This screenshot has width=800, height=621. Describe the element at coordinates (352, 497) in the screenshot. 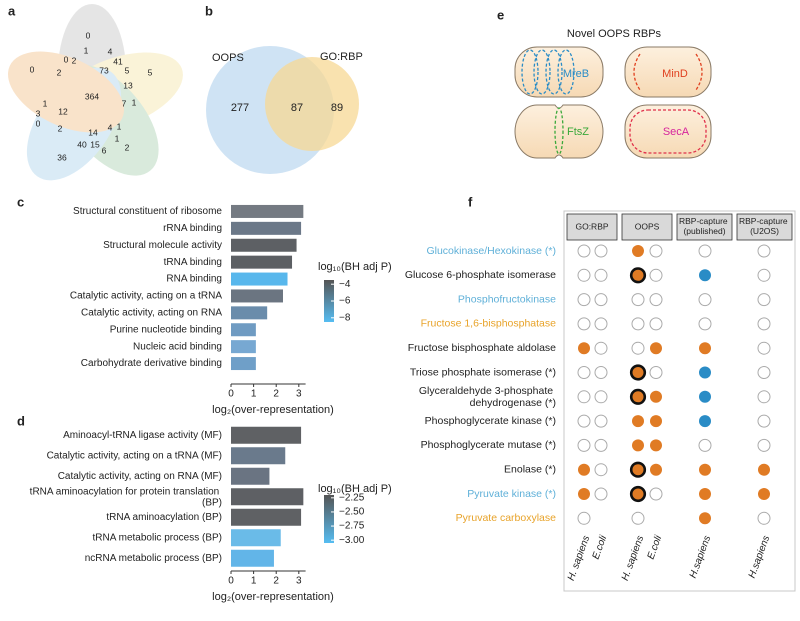

I see `colorbar-tick-label: −2.25` at that location.